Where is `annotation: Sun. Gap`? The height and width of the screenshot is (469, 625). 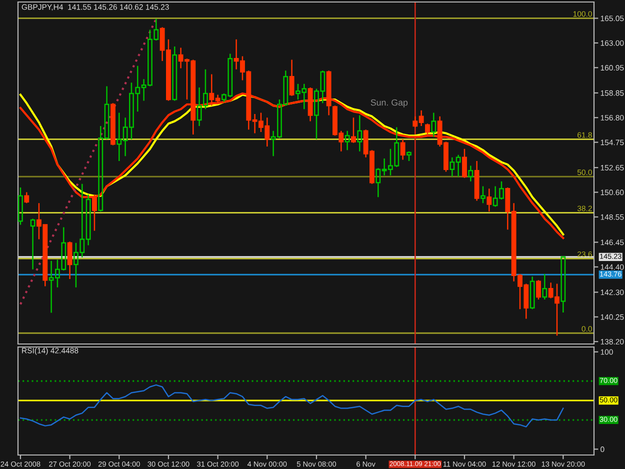
annotation: Sun. Gap is located at coordinates (389, 103).